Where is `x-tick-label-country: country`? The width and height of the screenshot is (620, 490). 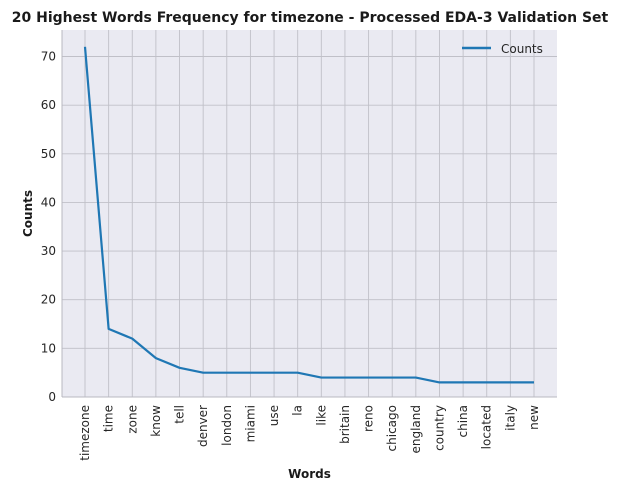 x-tick-label-country: country is located at coordinates (439, 428).